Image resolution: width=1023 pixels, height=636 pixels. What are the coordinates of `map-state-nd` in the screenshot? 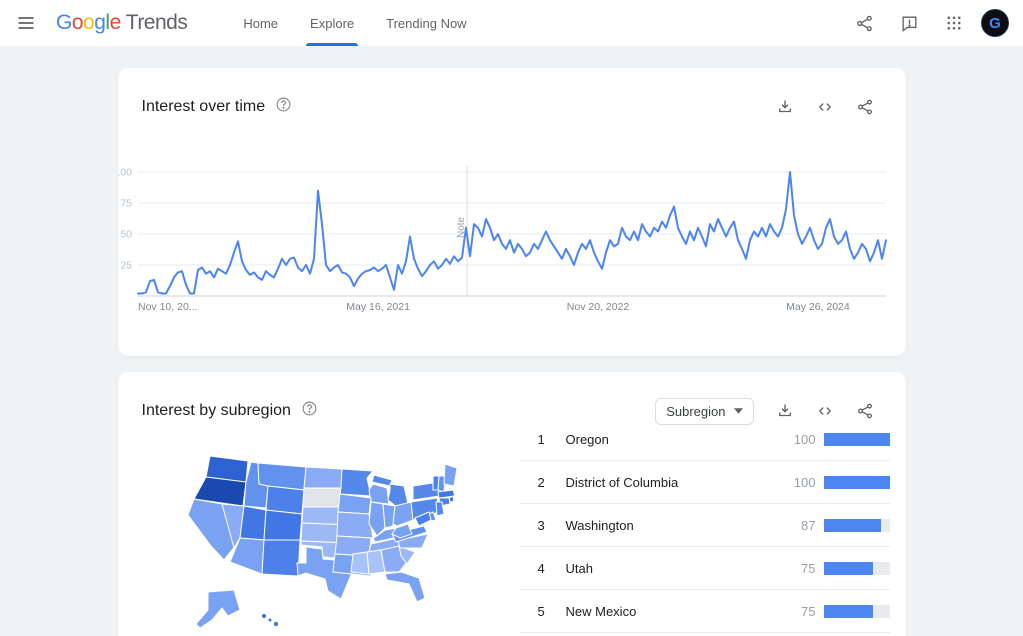 It's located at (322, 477).